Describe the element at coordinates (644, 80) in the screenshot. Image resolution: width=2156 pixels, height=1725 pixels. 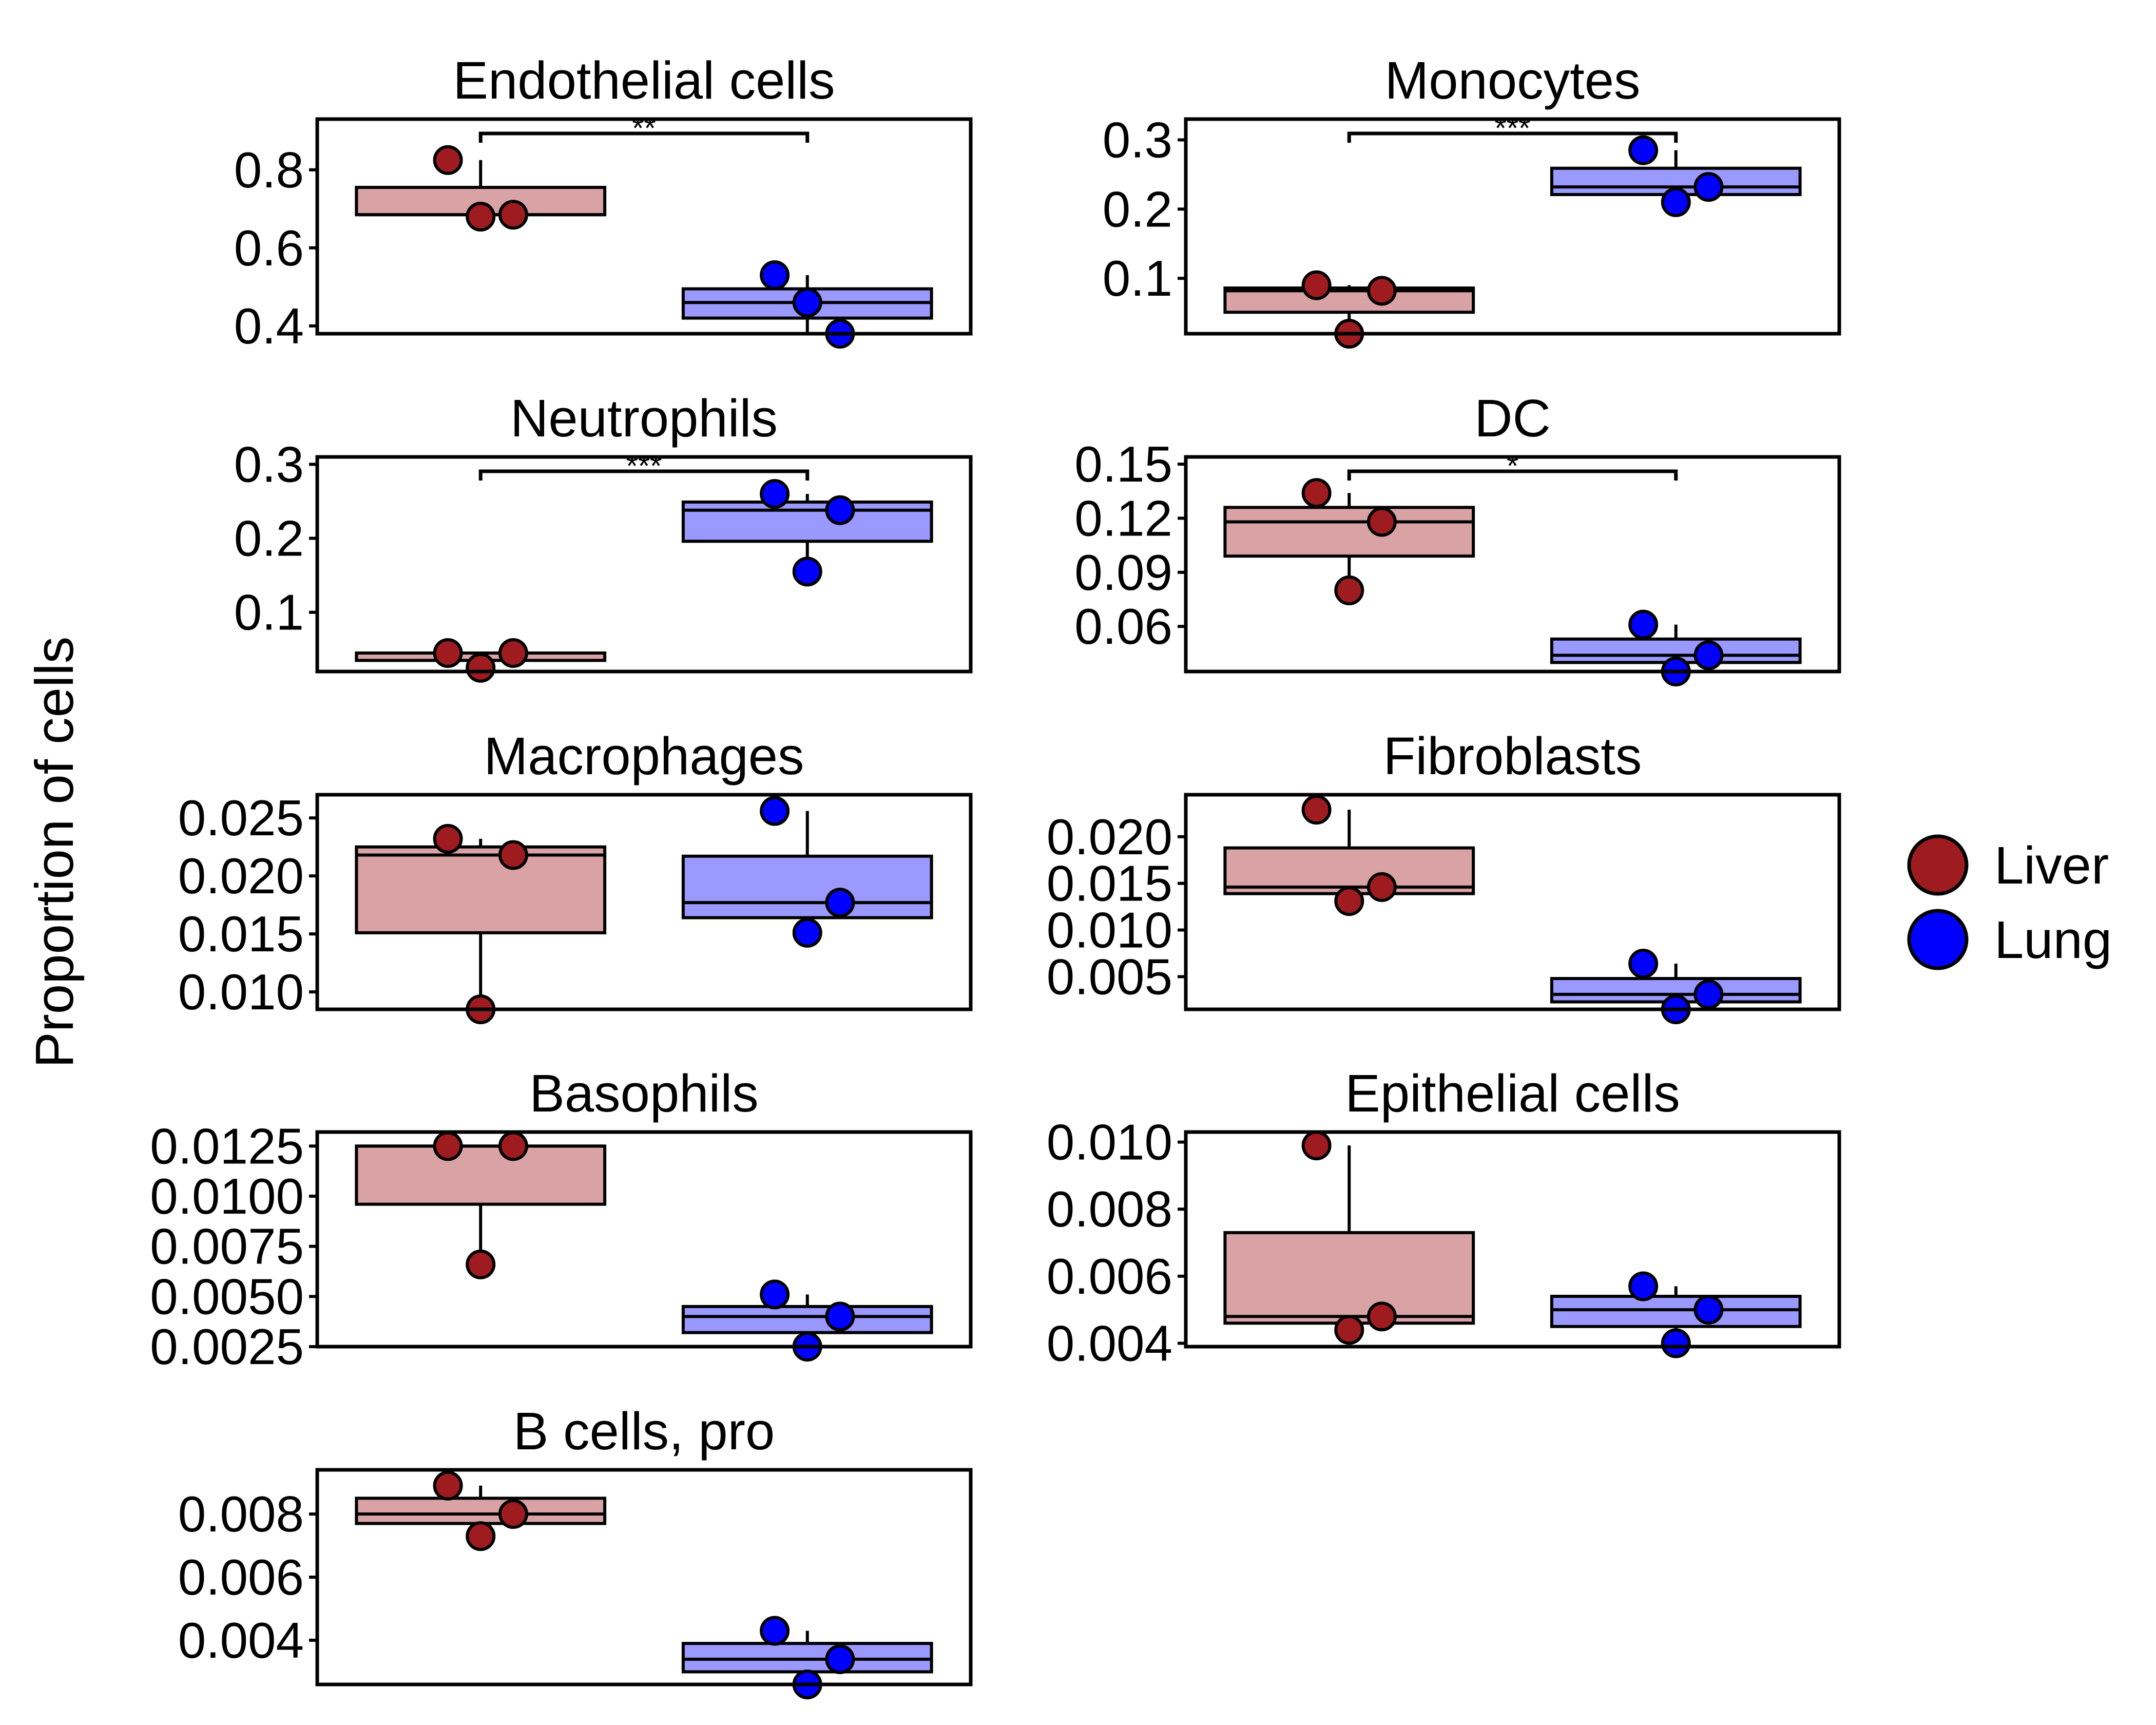
I see `panel-title: Endothelial cells` at that location.